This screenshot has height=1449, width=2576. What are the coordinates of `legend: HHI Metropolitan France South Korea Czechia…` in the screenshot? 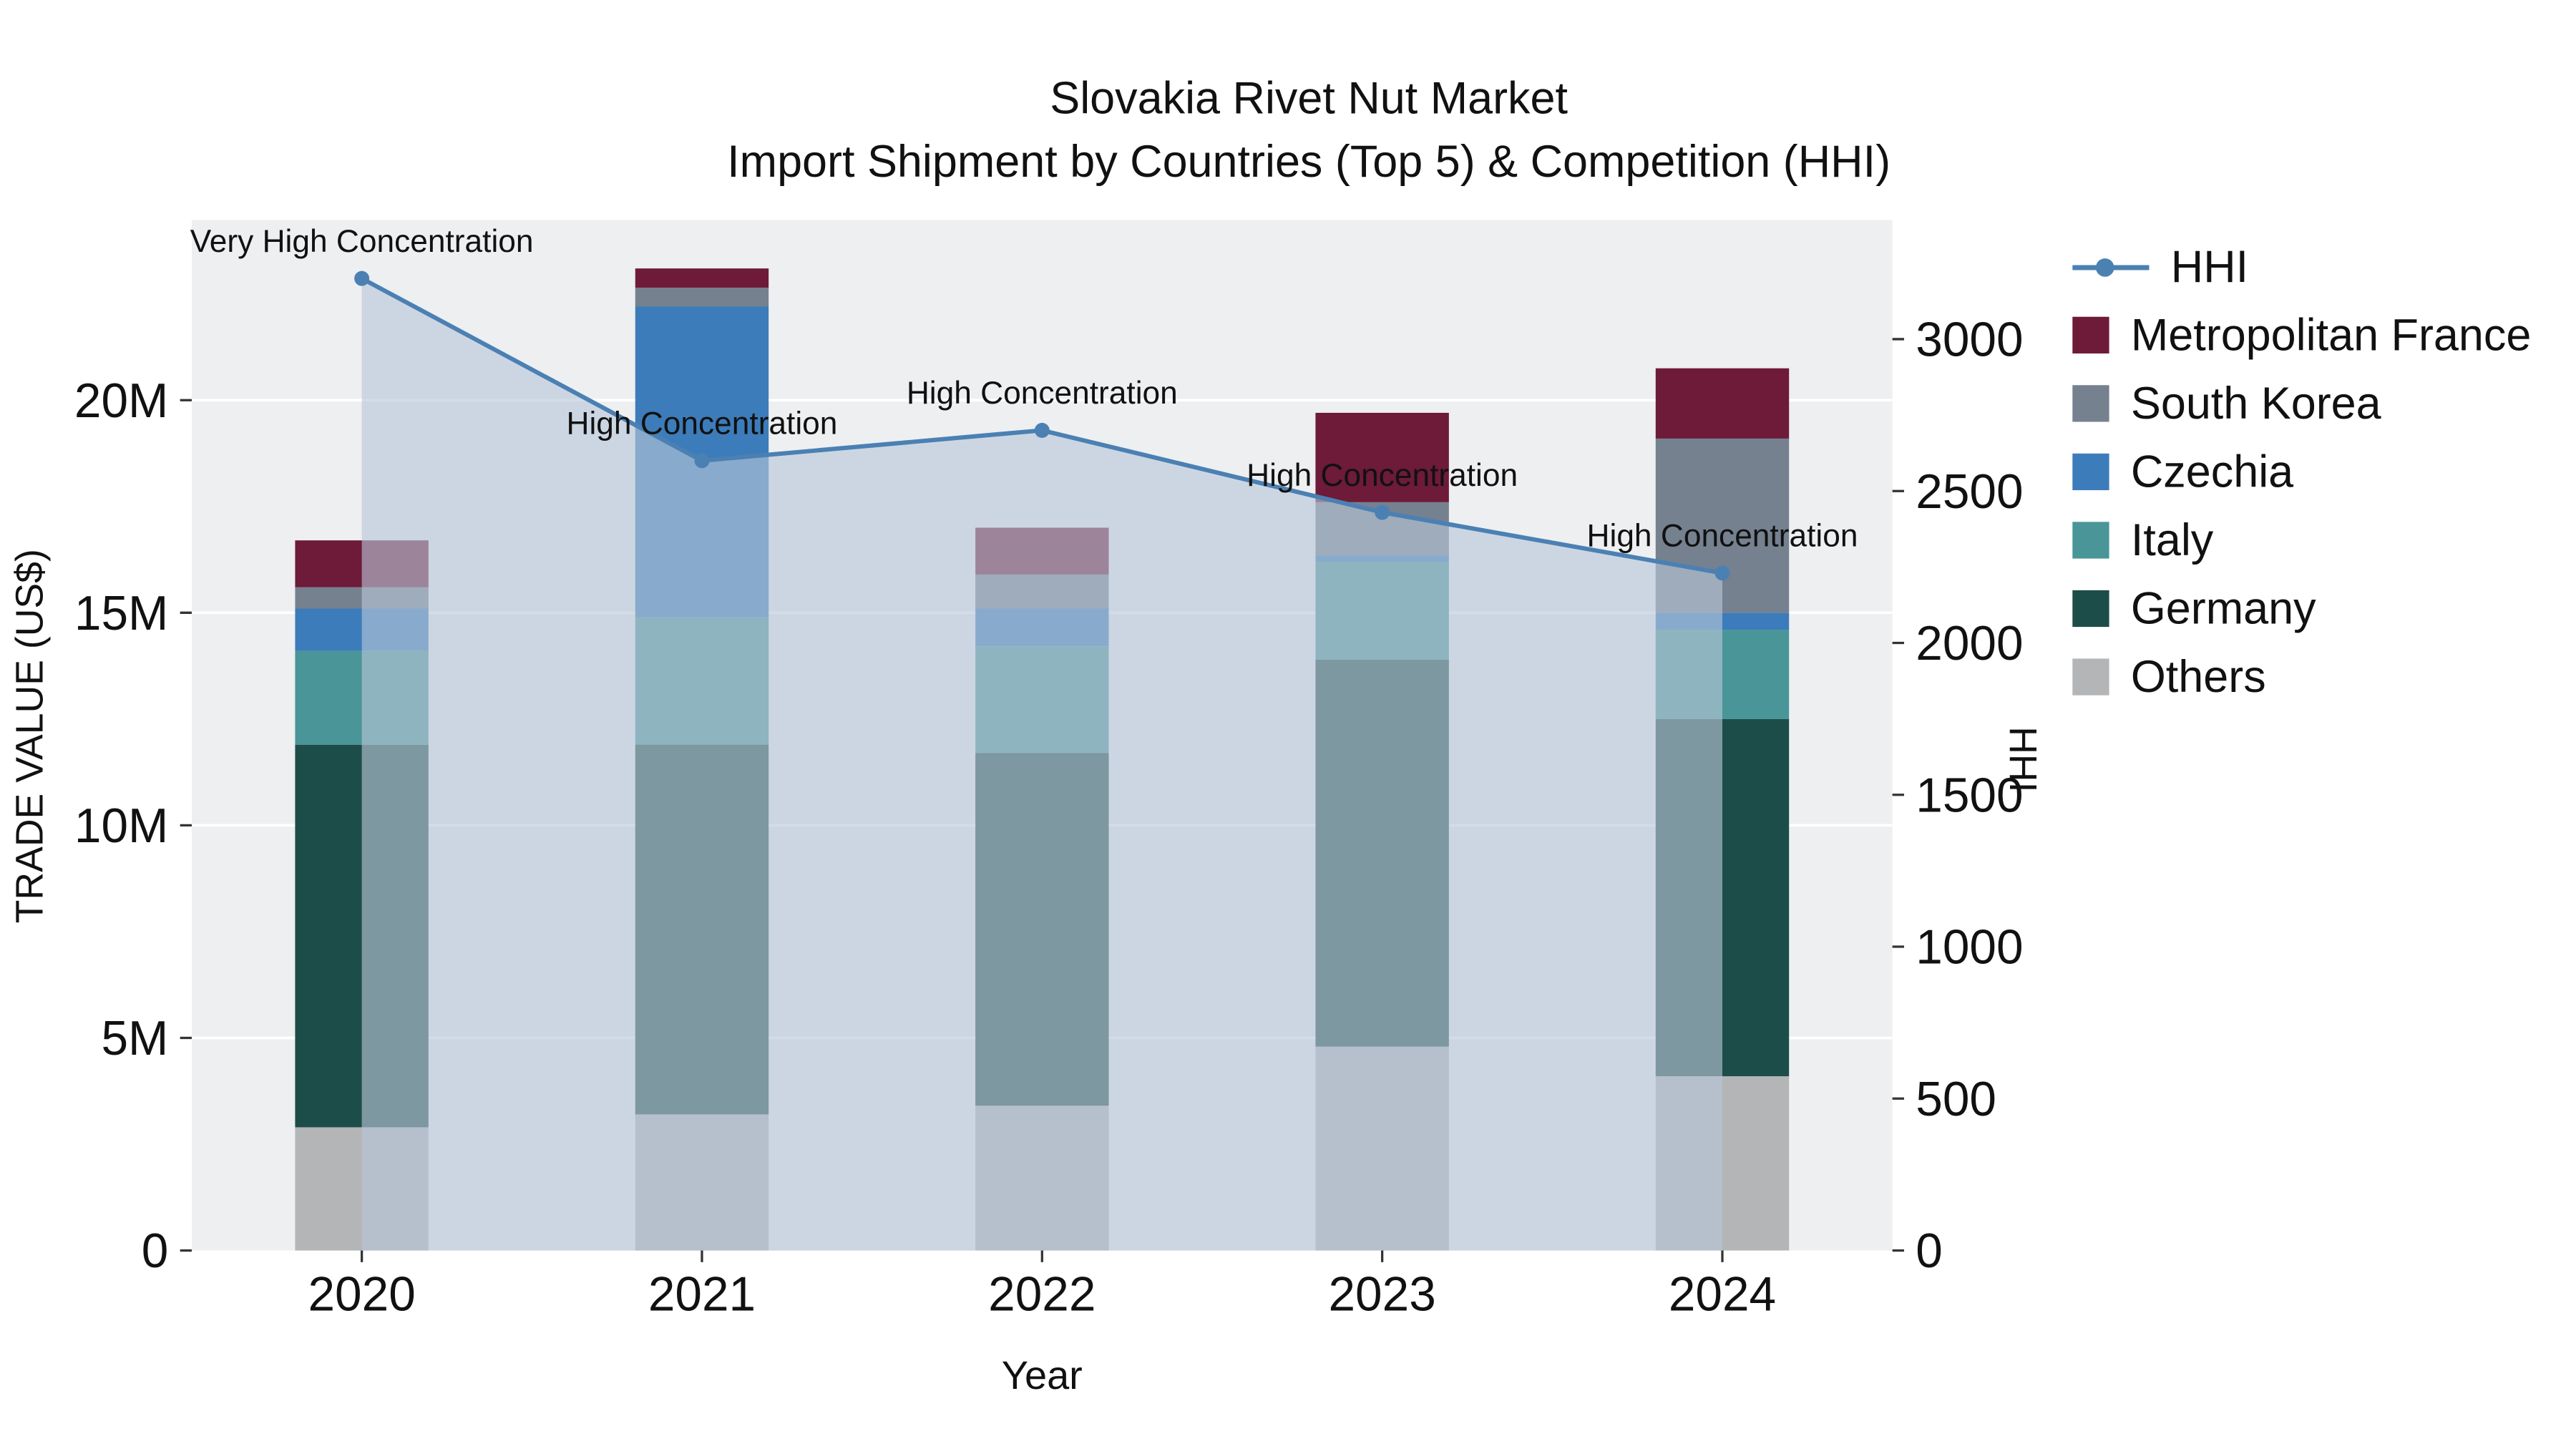 It's located at (2302, 471).